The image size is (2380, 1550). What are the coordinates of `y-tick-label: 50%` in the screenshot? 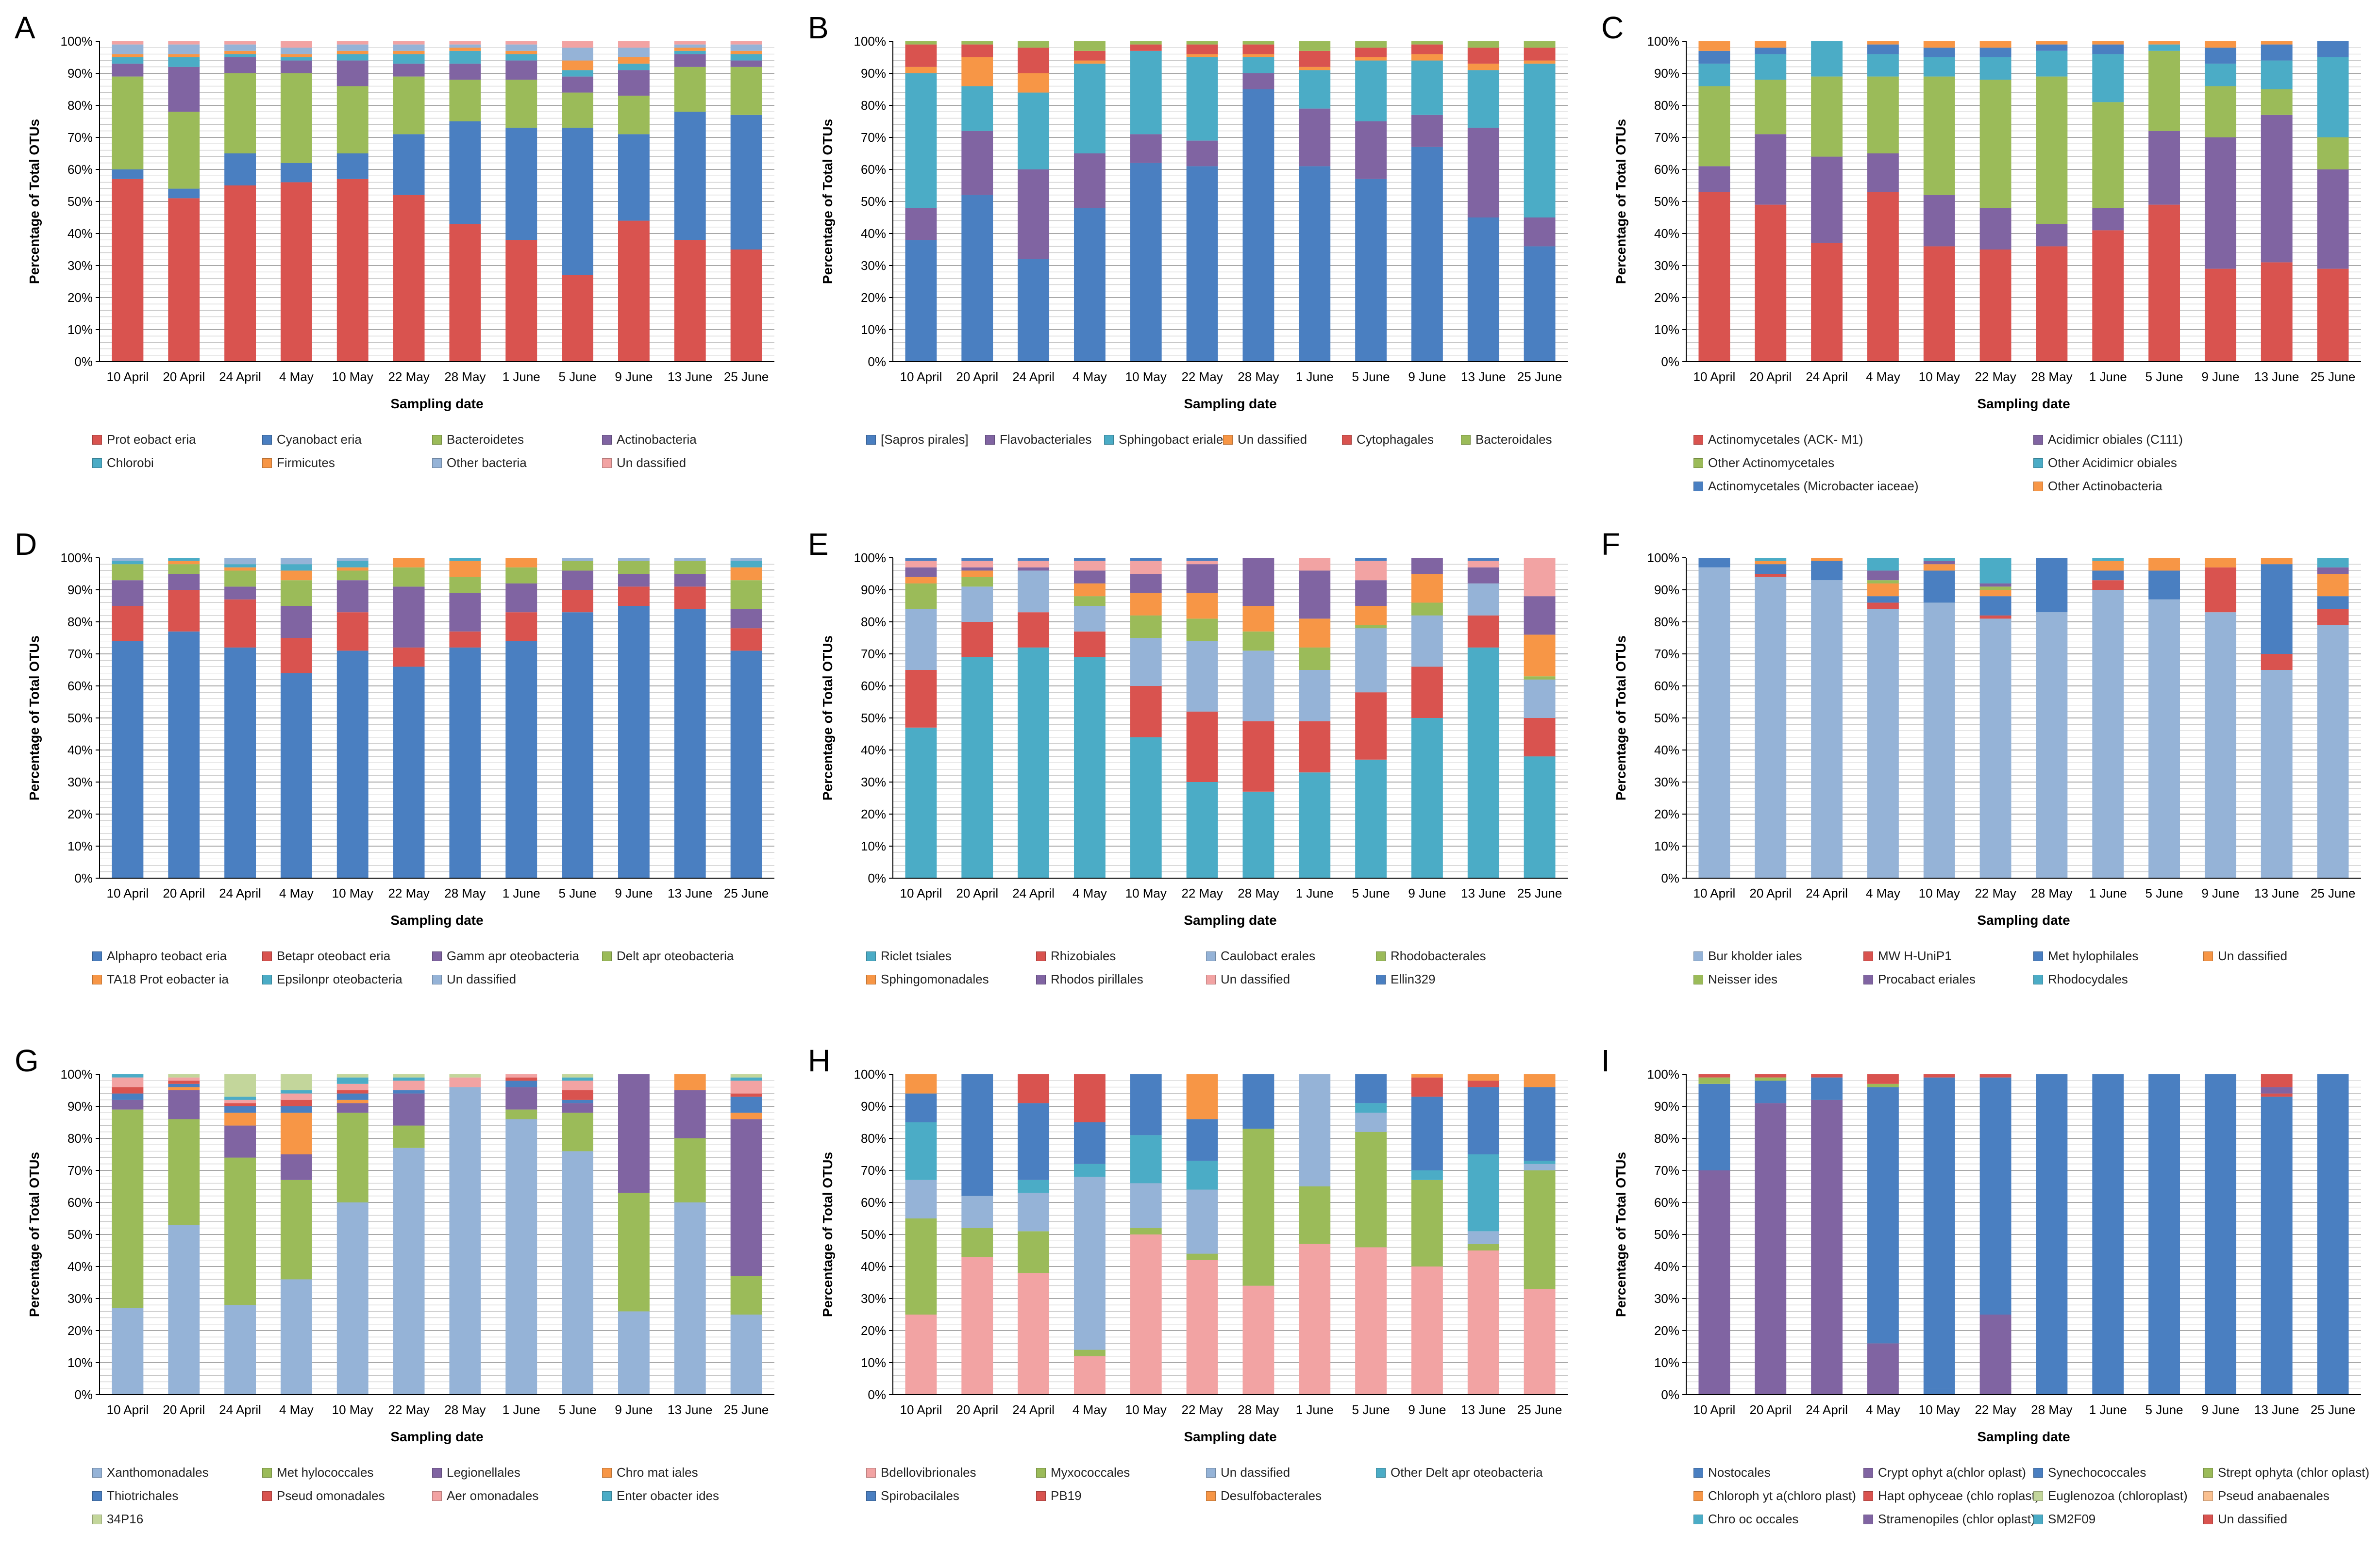 It's located at (80, 718).